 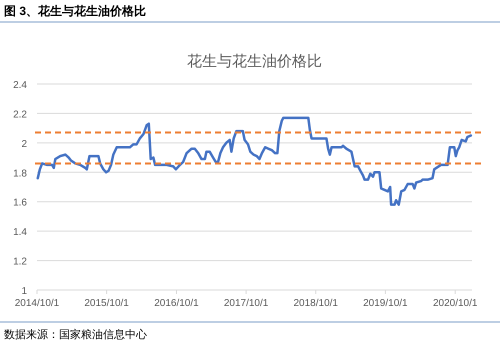 I want to click on x-tick-label: 2018/10/1, so click(x=315, y=303).